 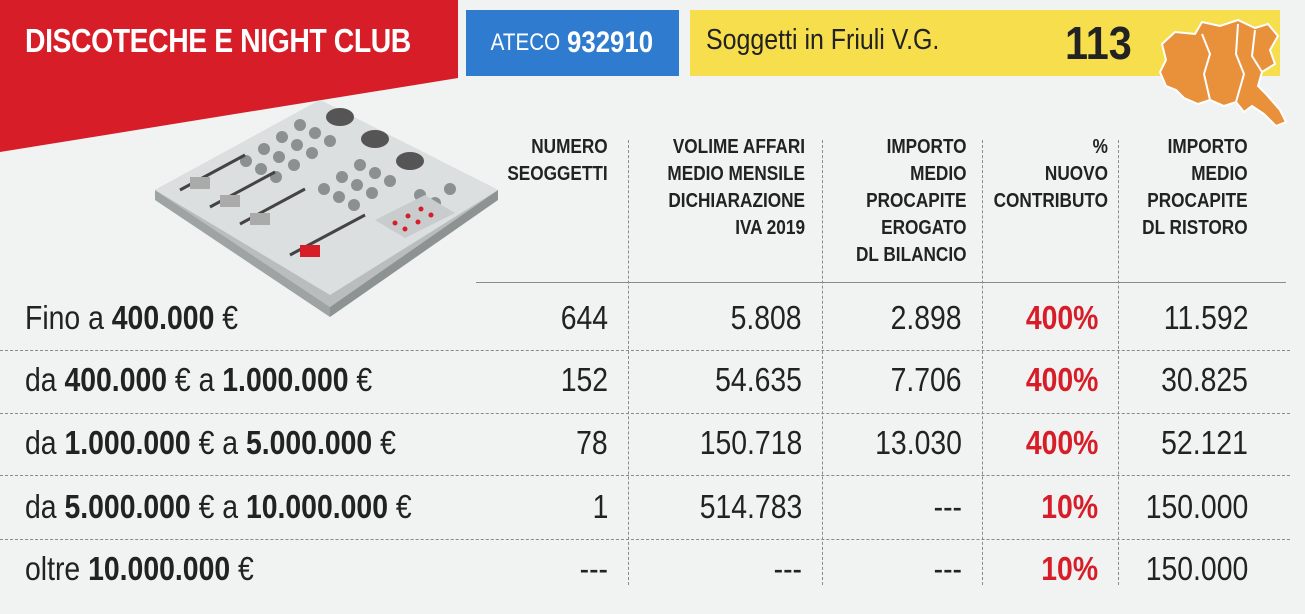 What do you see at coordinates (766, 317) in the screenshot?
I see `table-cell: 5.808` at bounding box center [766, 317].